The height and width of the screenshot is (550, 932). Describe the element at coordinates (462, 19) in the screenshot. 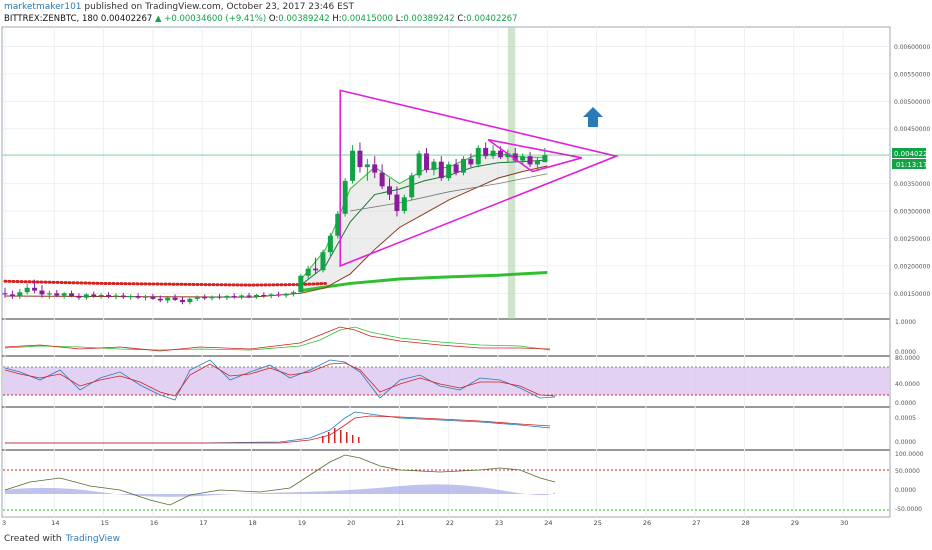

I see `close-label: C:` at that location.